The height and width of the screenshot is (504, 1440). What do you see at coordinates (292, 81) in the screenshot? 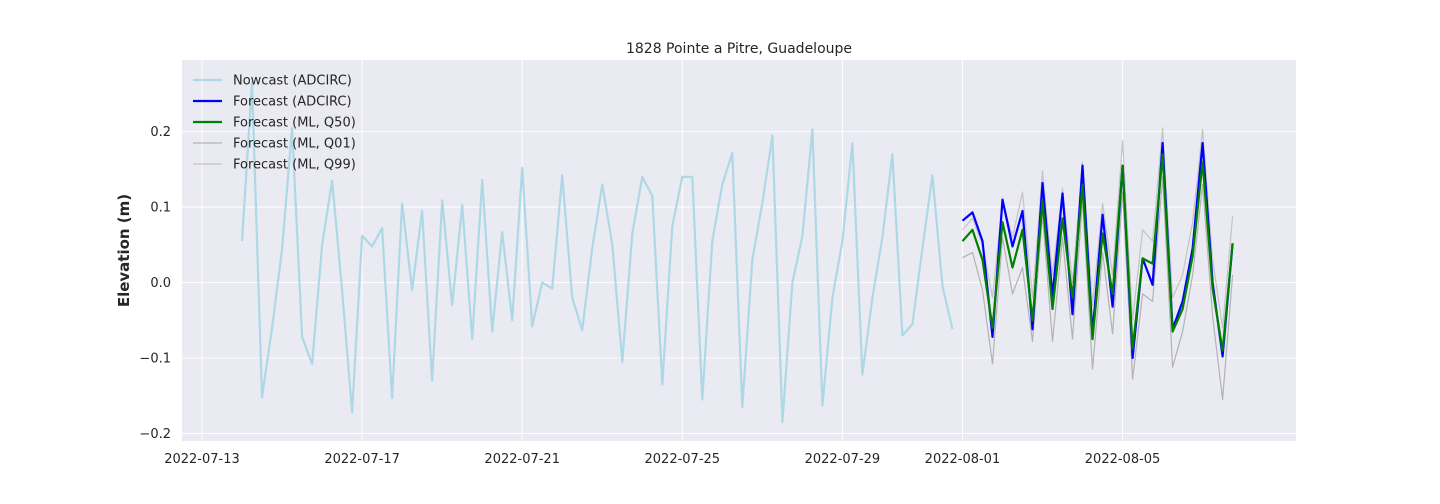
I see `legend-label-1: Nowcast (ADCIRC)` at bounding box center [292, 81].